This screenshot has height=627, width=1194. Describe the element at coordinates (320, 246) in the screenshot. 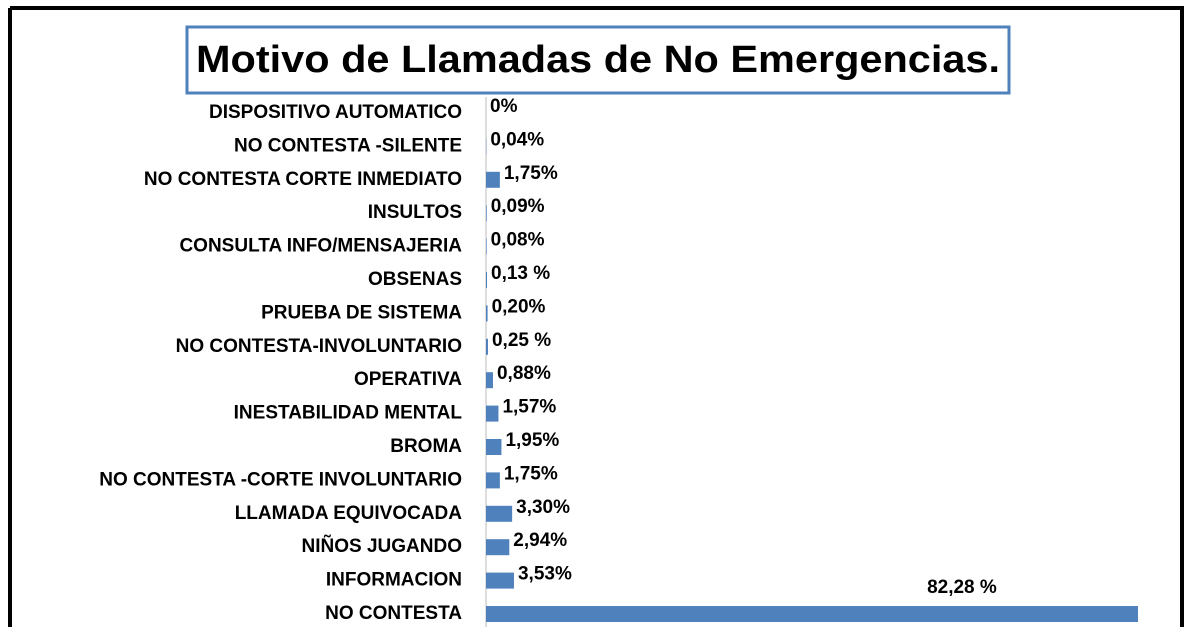

I see `category-label: CONSULTA INFO/MENSAJERIA` at that location.